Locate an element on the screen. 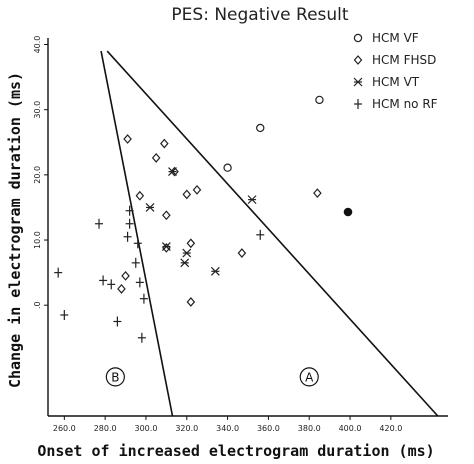 The width and height of the screenshot is (474, 464). chart-title: PES: Negative Result is located at coordinates (259, 15).